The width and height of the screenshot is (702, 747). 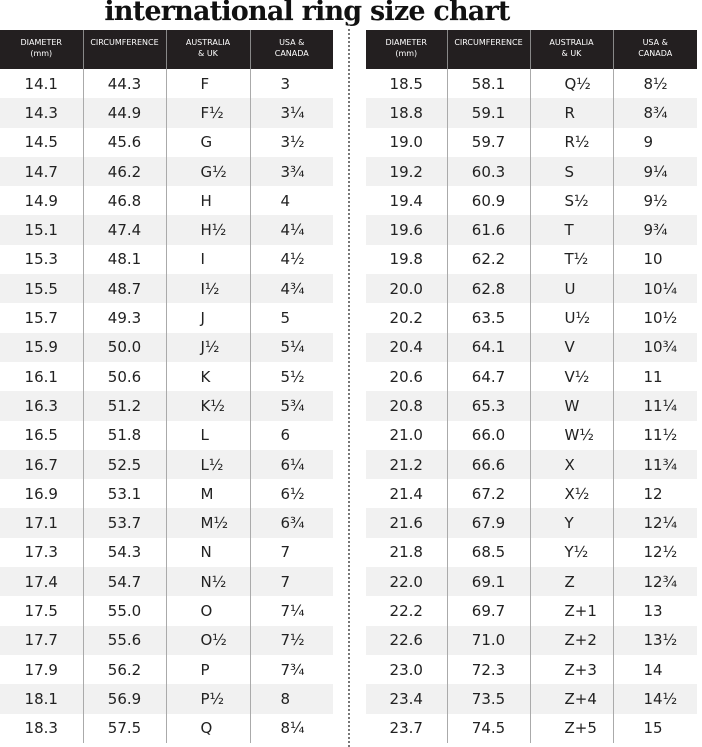 What do you see at coordinates (291, 640) in the screenshot?
I see `usa-canada-cell: 7½` at bounding box center [291, 640].